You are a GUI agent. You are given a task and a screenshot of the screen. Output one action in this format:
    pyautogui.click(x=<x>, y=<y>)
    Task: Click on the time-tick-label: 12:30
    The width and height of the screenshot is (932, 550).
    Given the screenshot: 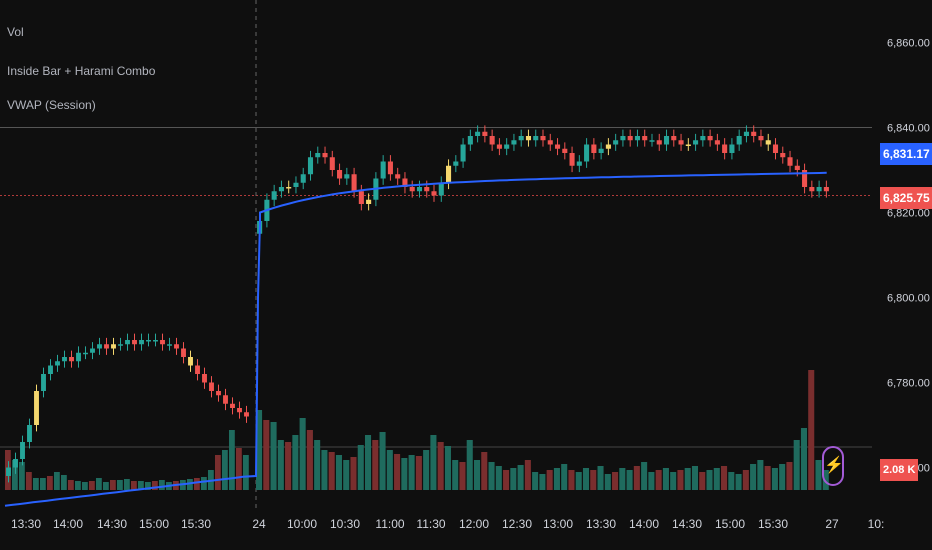 What is the action you would take?
    pyautogui.click(x=517, y=524)
    